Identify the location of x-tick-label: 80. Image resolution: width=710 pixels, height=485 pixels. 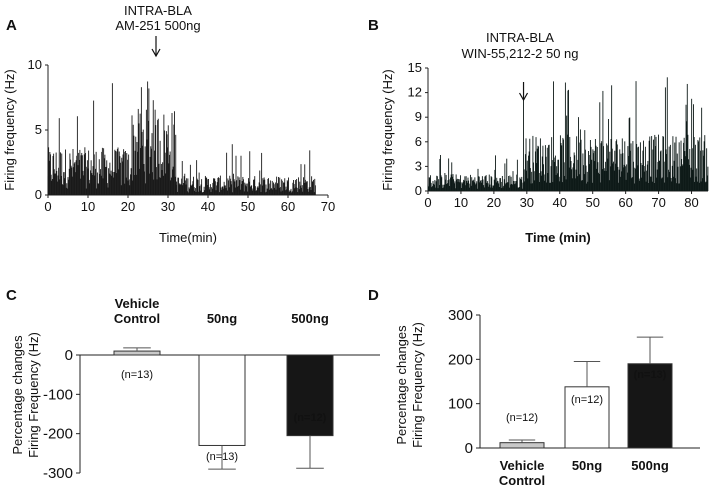
(691, 202).